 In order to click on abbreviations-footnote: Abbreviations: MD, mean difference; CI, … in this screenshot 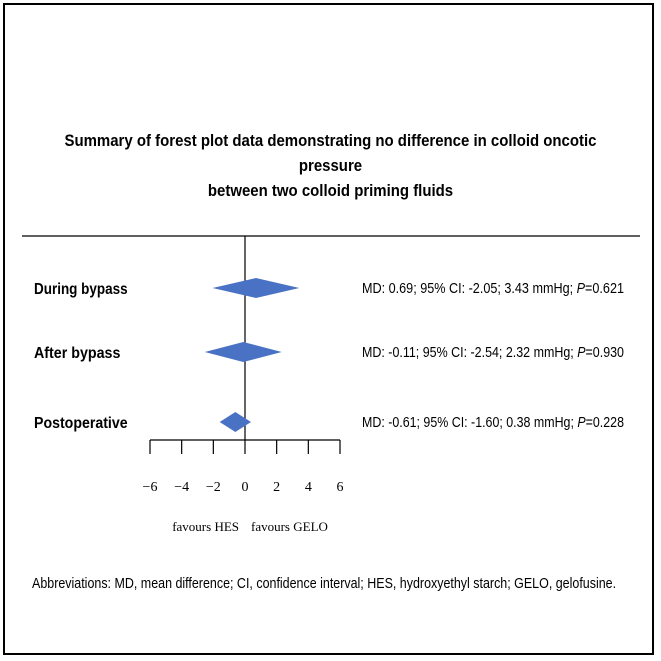, I will do `click(324, 584)`.